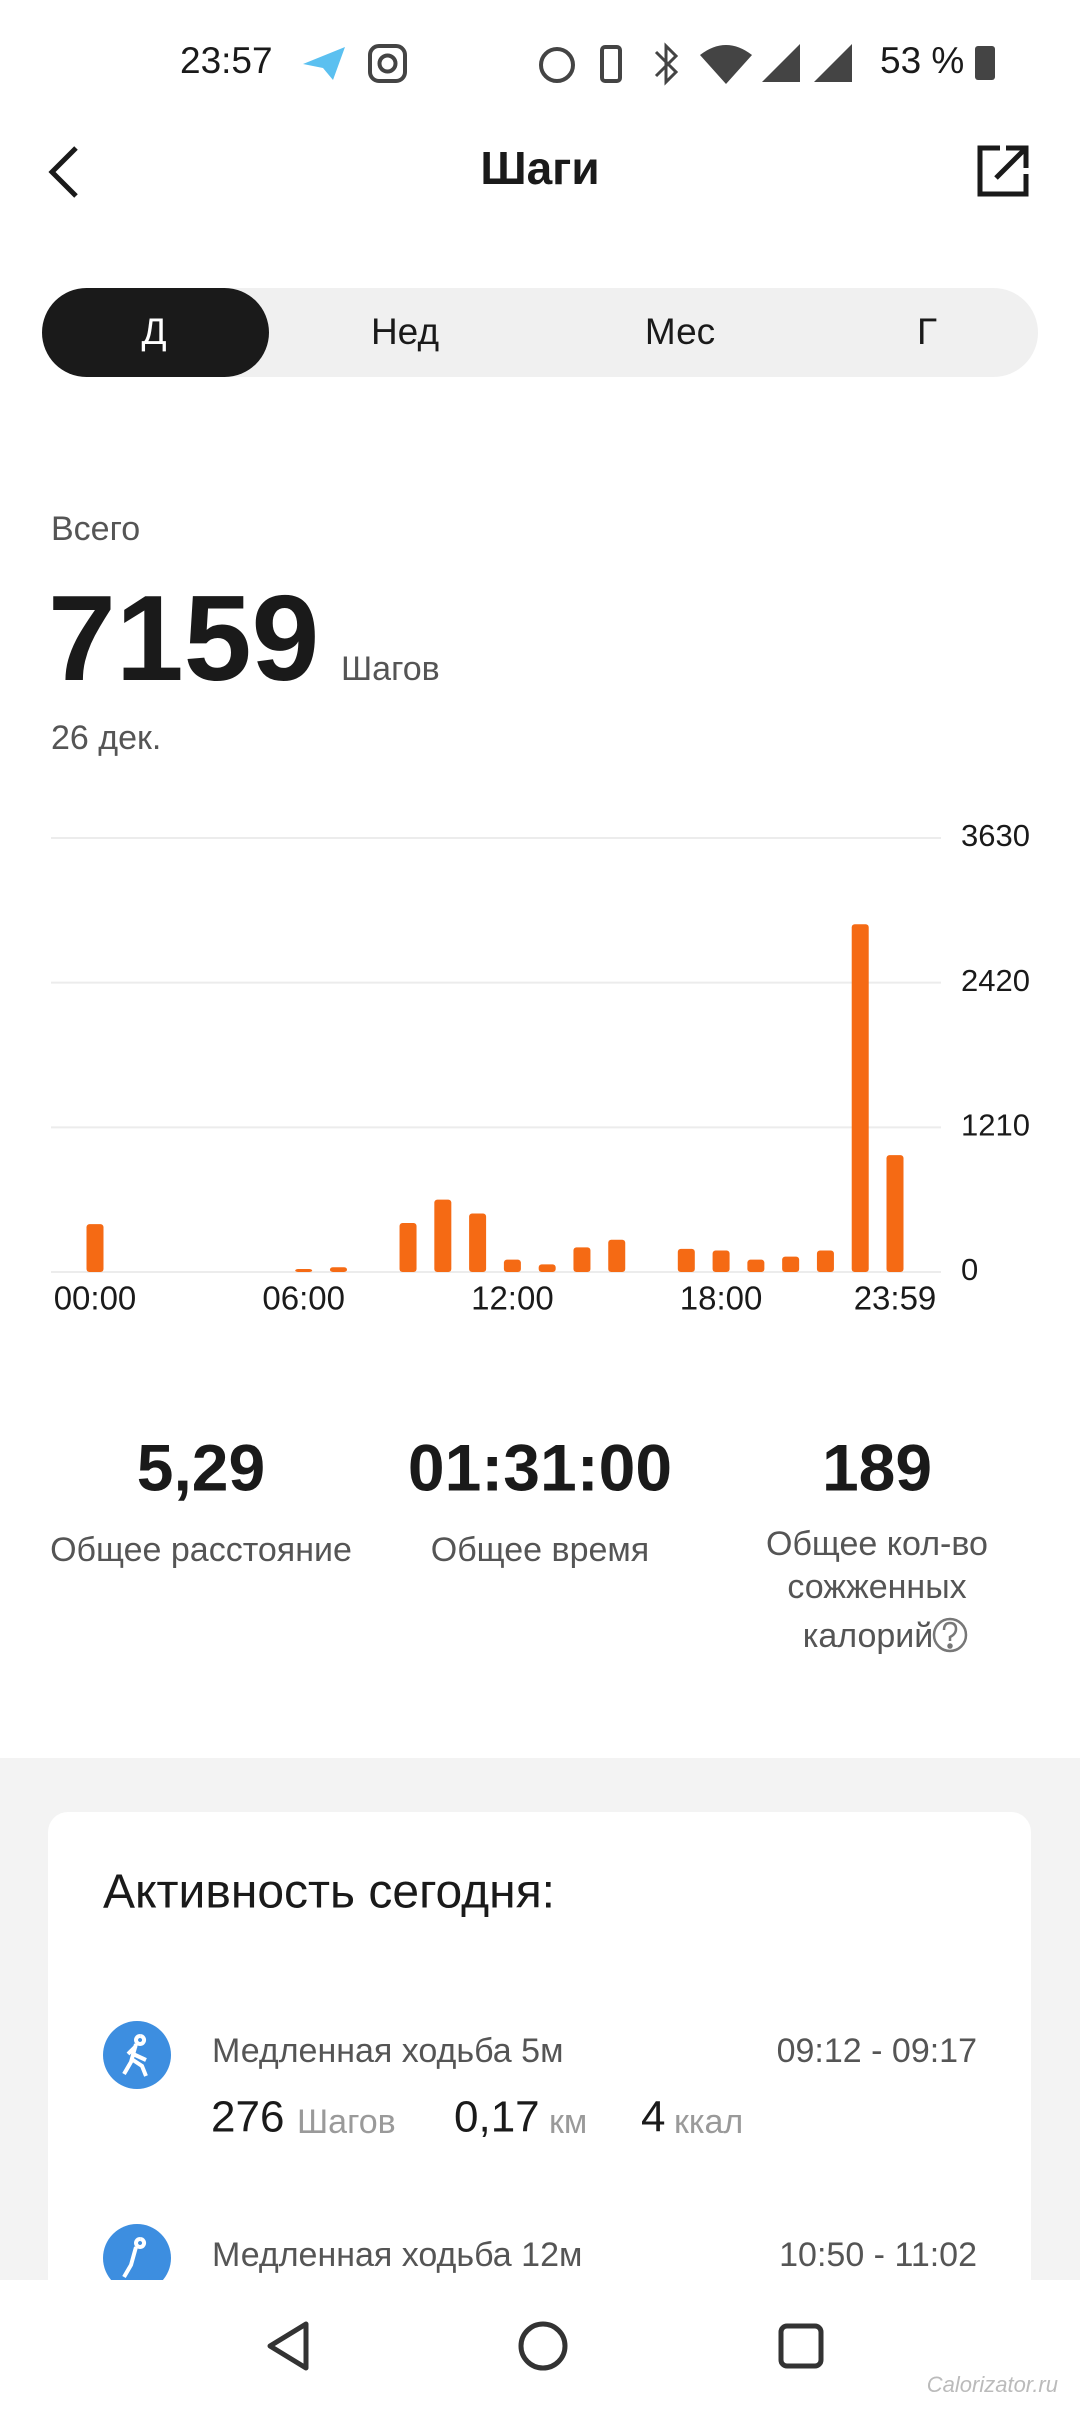  Describe the element at coordinates (346, 2122) in the screenshot. I see `activity-steps-unit: Шагов` at that location.